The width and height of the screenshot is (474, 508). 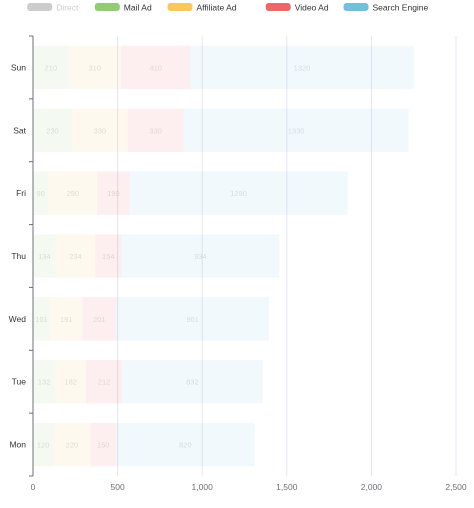 I want to click on y-category-label: Thu, so click(x=18, y=256).